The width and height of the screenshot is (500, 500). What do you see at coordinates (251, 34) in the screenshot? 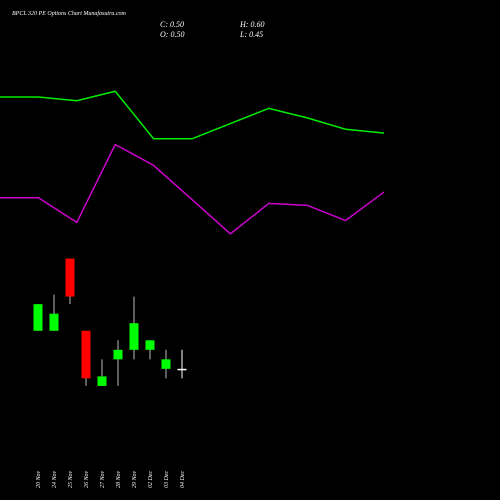
I see `info-low: L: 0.45` at bounding box center [251, 34].